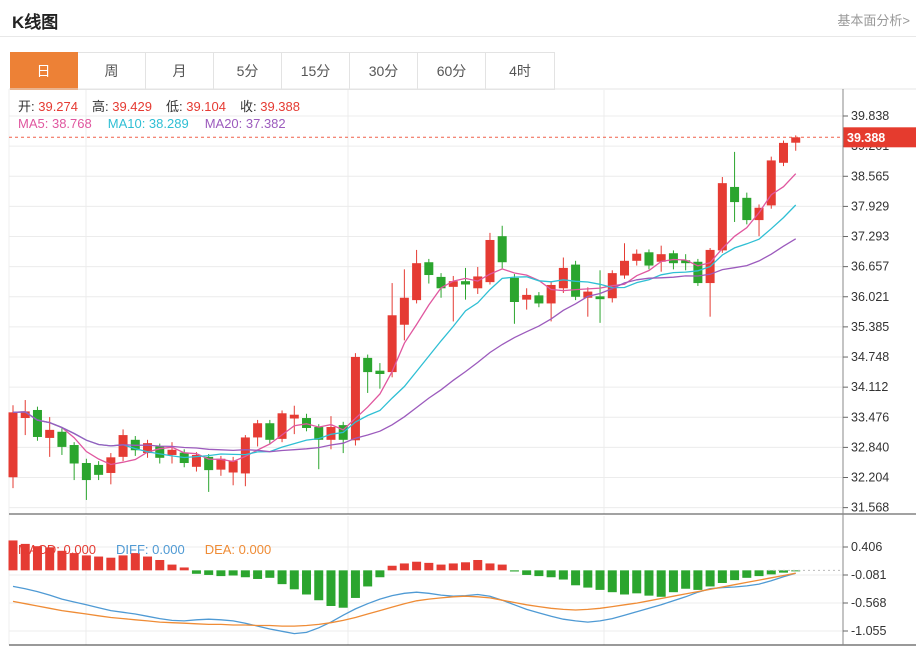 Image resolution: width=916 pixels, height=650 pixels. What do you see at coordinates (44, 71) in the screenshot?
I see `tab-日: 日` at bounding box center [44, 71].